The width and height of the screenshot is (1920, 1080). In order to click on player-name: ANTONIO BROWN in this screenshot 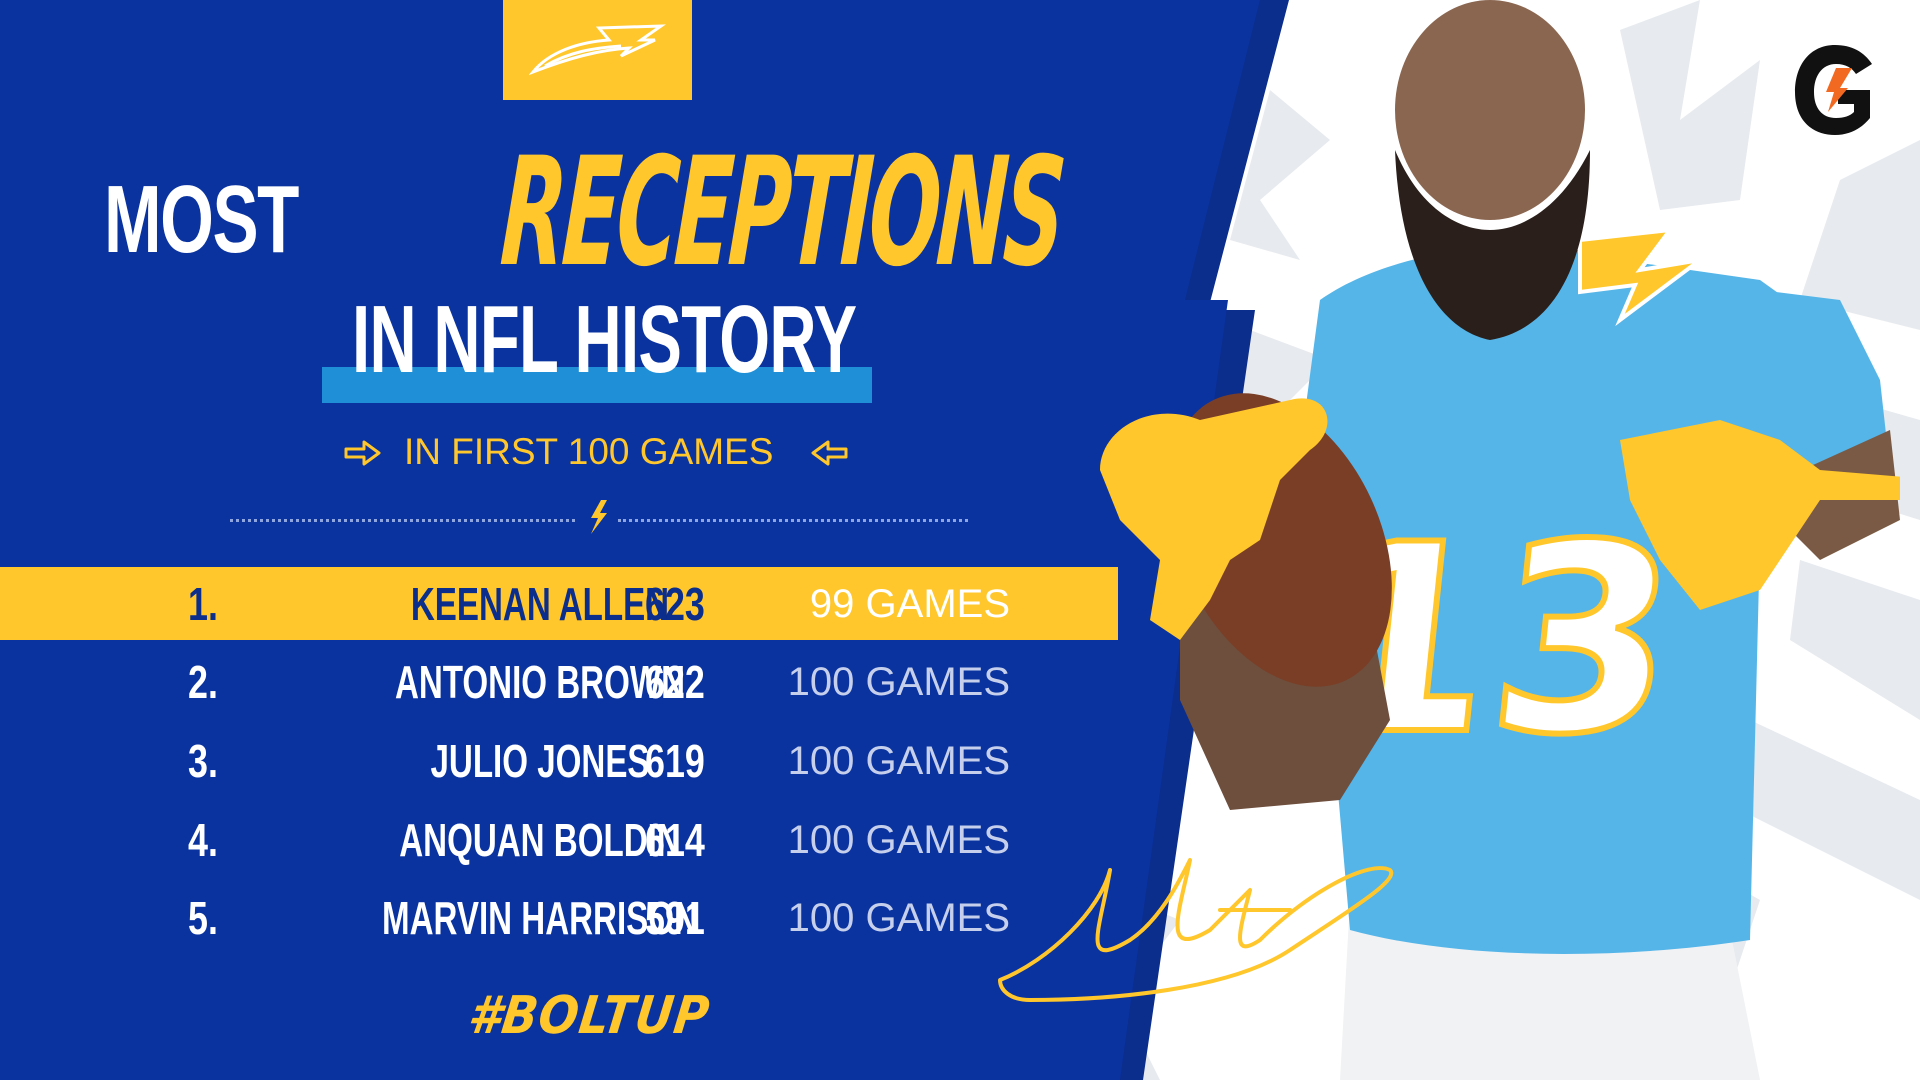, I will do `click(540, 682)`.